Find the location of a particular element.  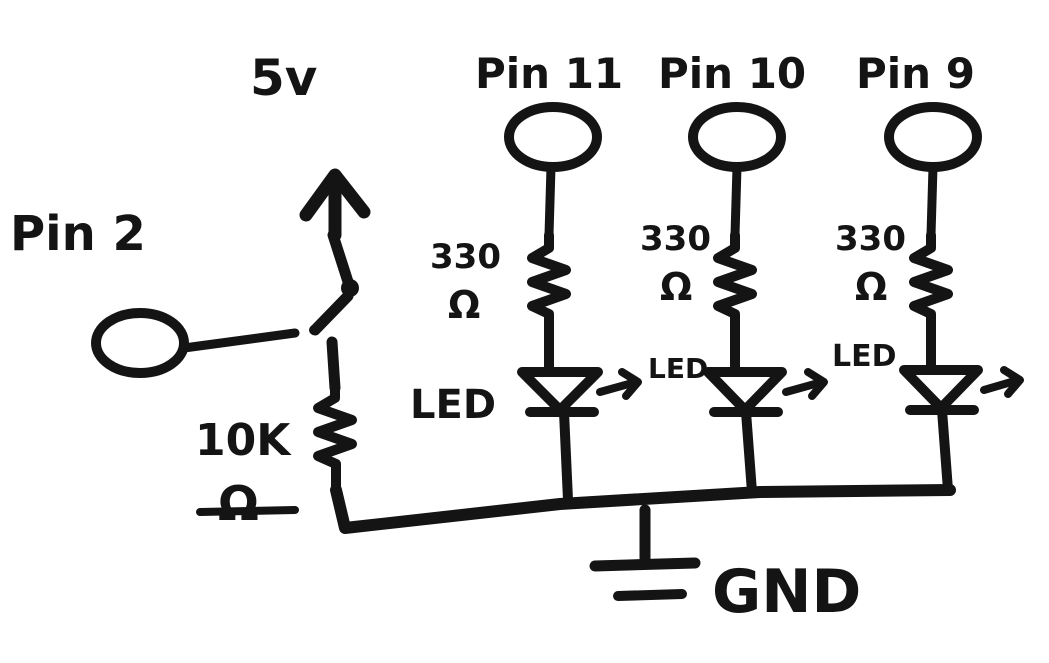

pin-11-connector is located at coordinates (553, 137).